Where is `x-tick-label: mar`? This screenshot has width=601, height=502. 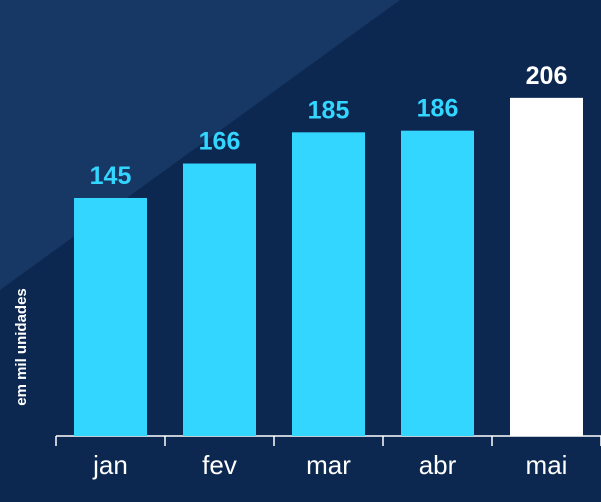 x-tick-label: mar is located at coordinates (328, 465).